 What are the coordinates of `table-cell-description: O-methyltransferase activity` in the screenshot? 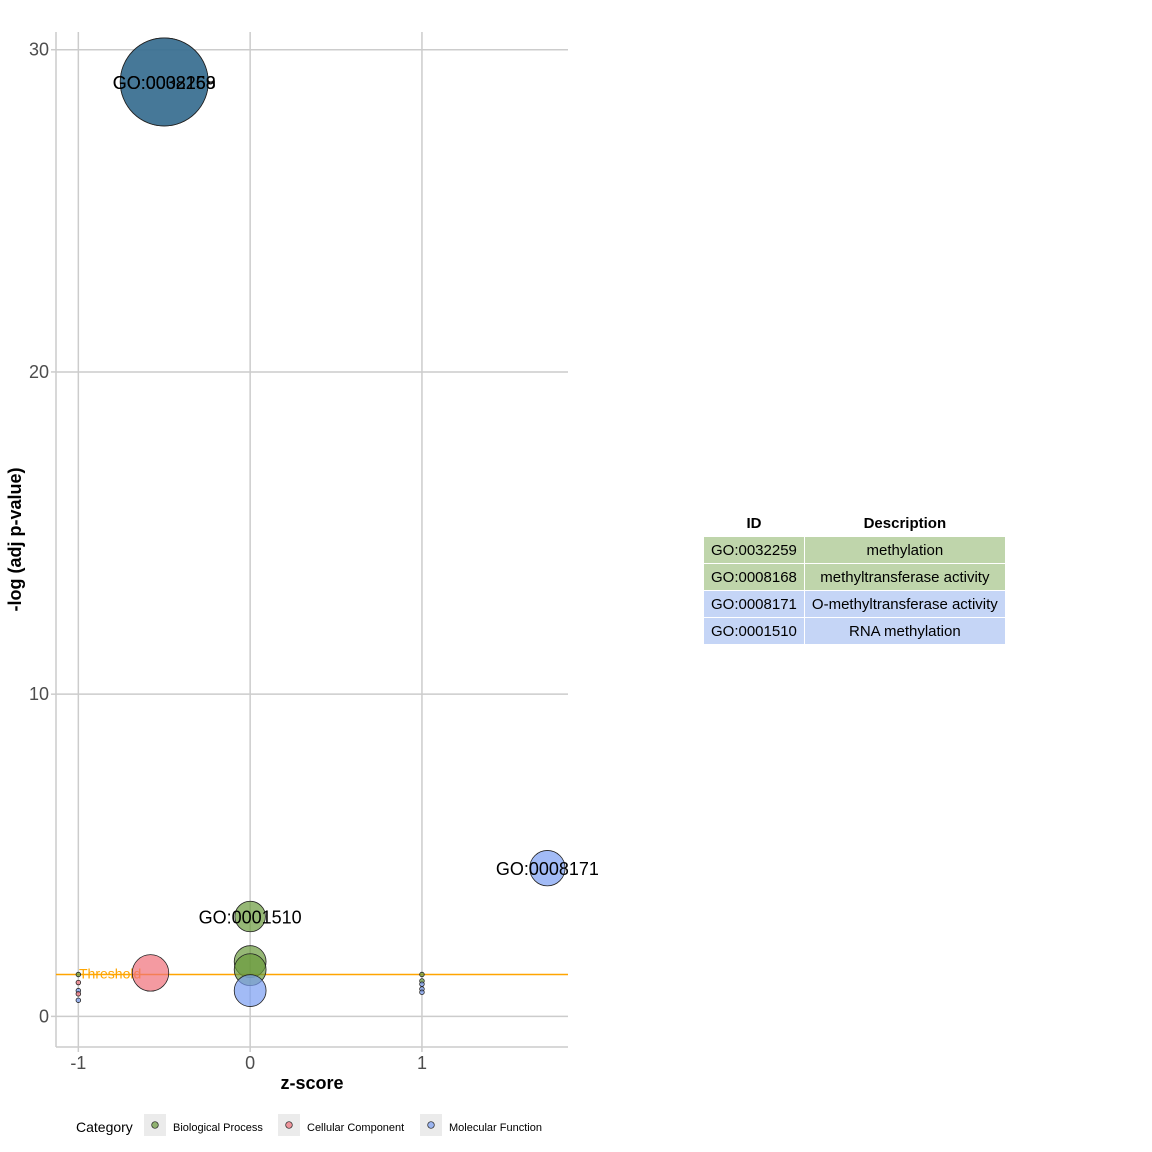 It's located at (904, 604).